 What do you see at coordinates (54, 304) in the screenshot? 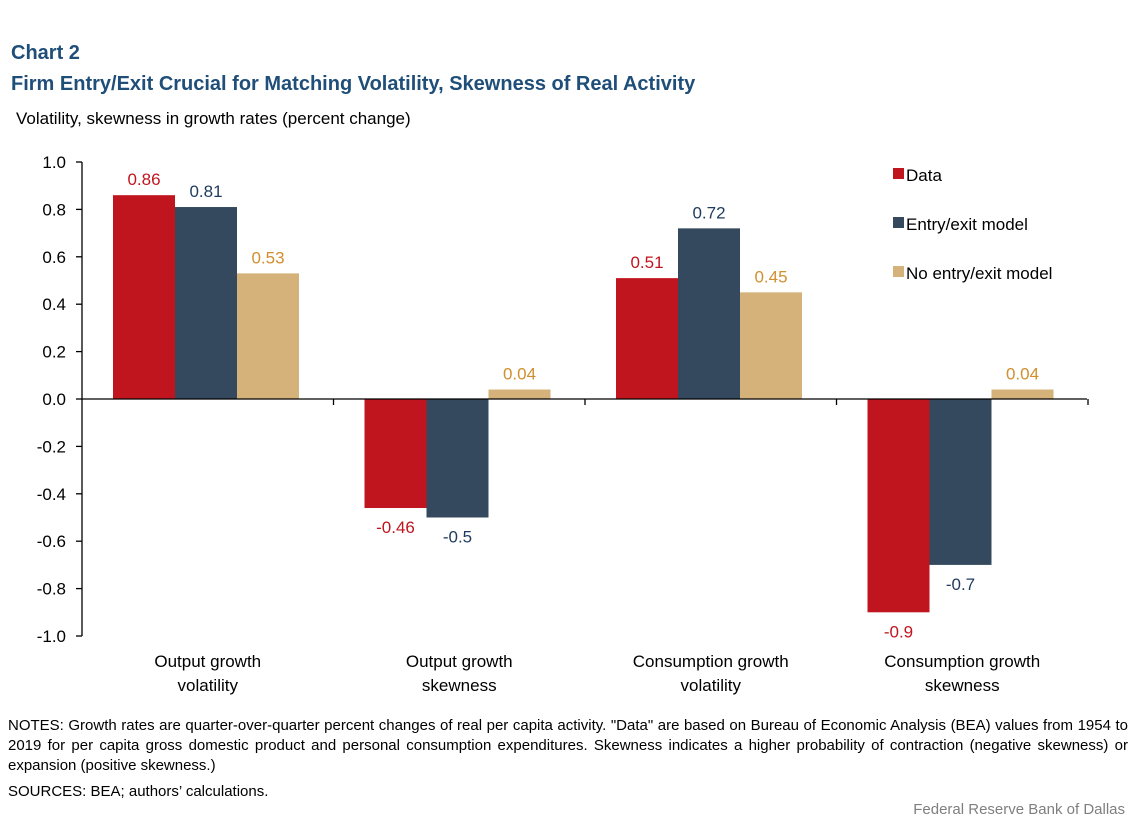
I see `y-tick-label: 0.4` at bounding box center [54, 304].